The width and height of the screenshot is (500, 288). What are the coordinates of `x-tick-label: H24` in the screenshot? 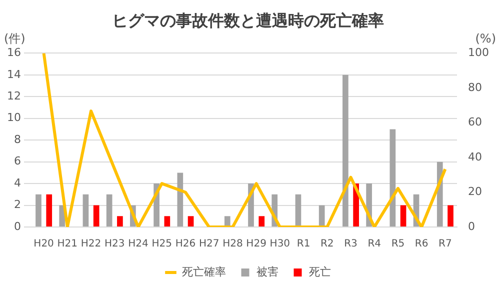 It's located at (138, 244).